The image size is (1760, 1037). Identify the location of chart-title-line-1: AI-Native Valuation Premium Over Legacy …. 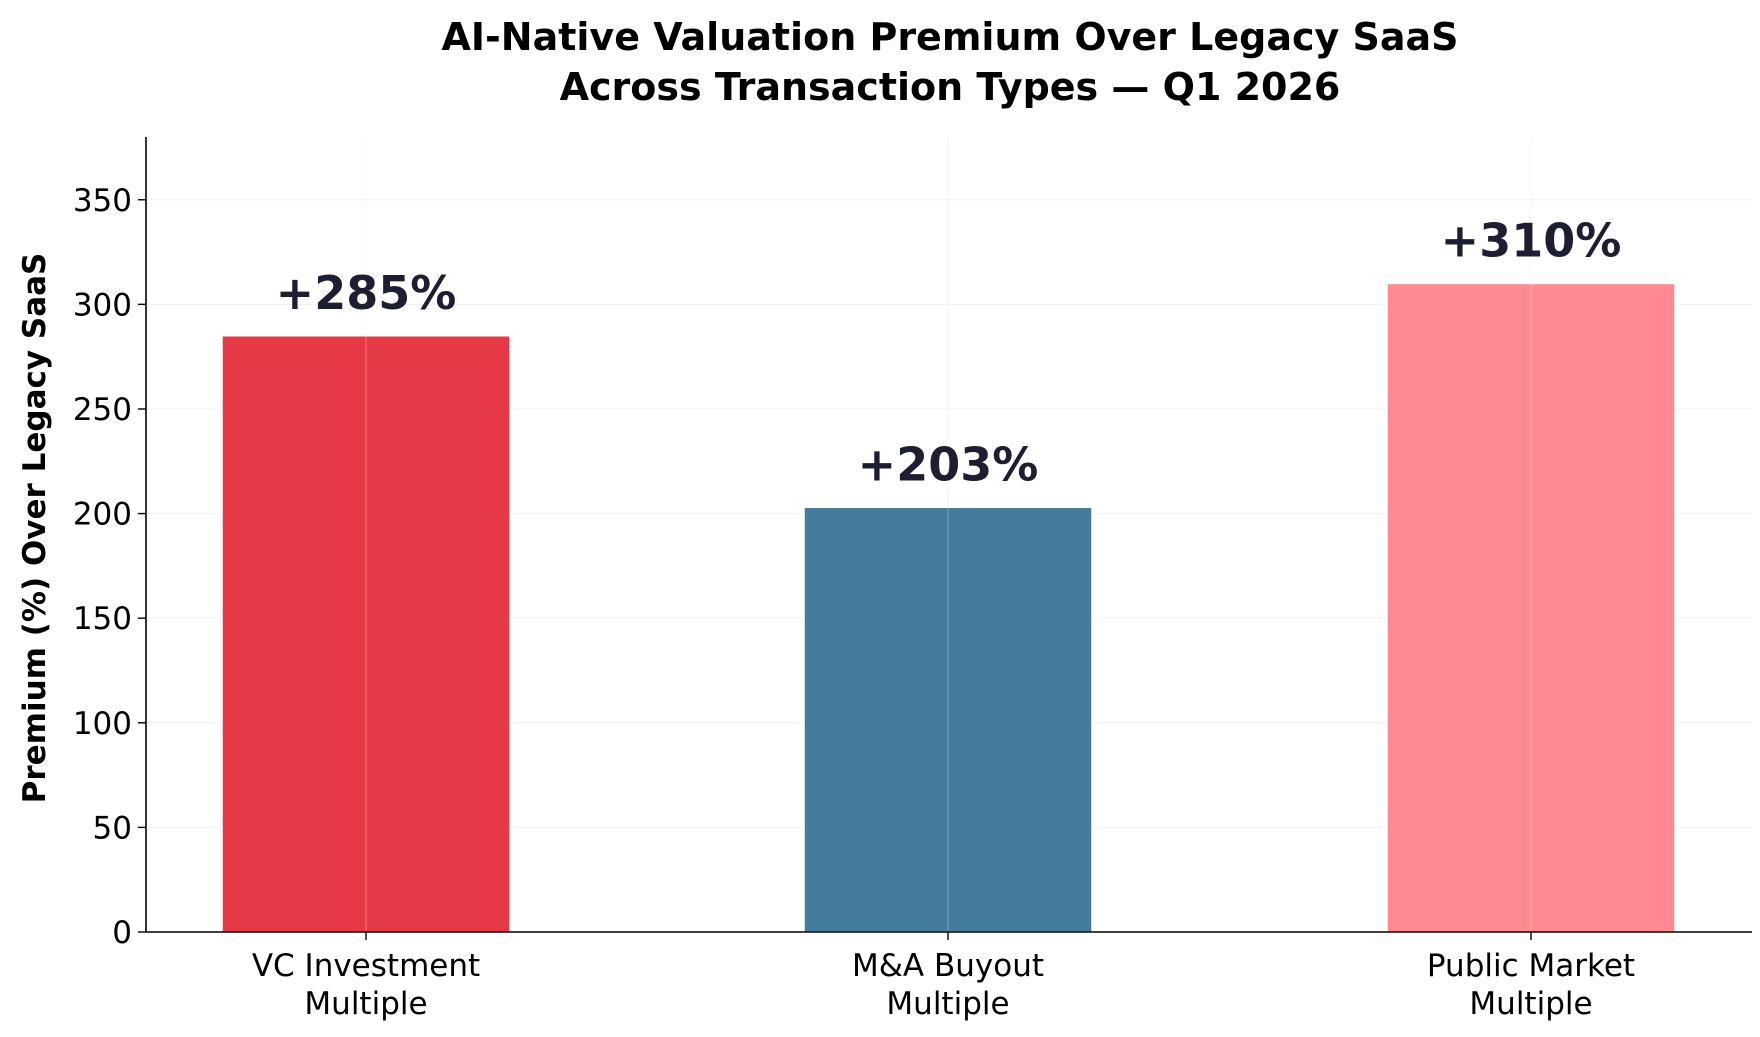
(949, 37).